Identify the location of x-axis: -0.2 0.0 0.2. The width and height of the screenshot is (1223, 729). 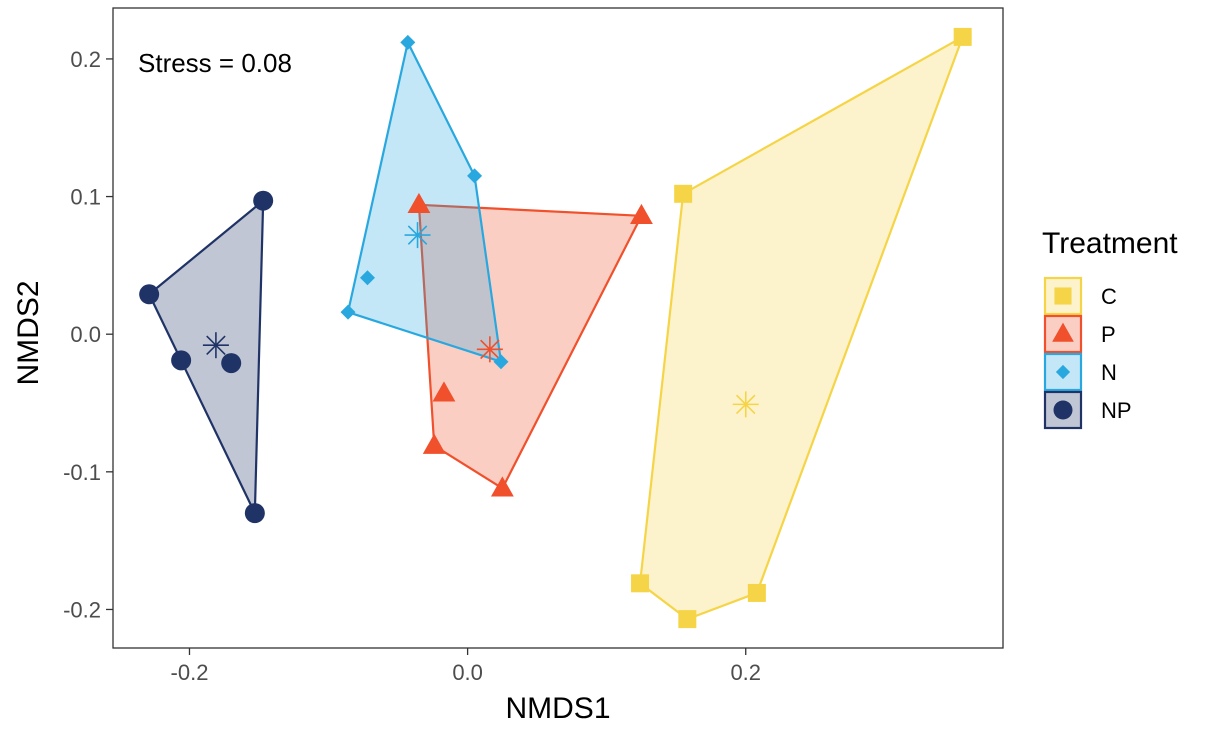
(466, 666).